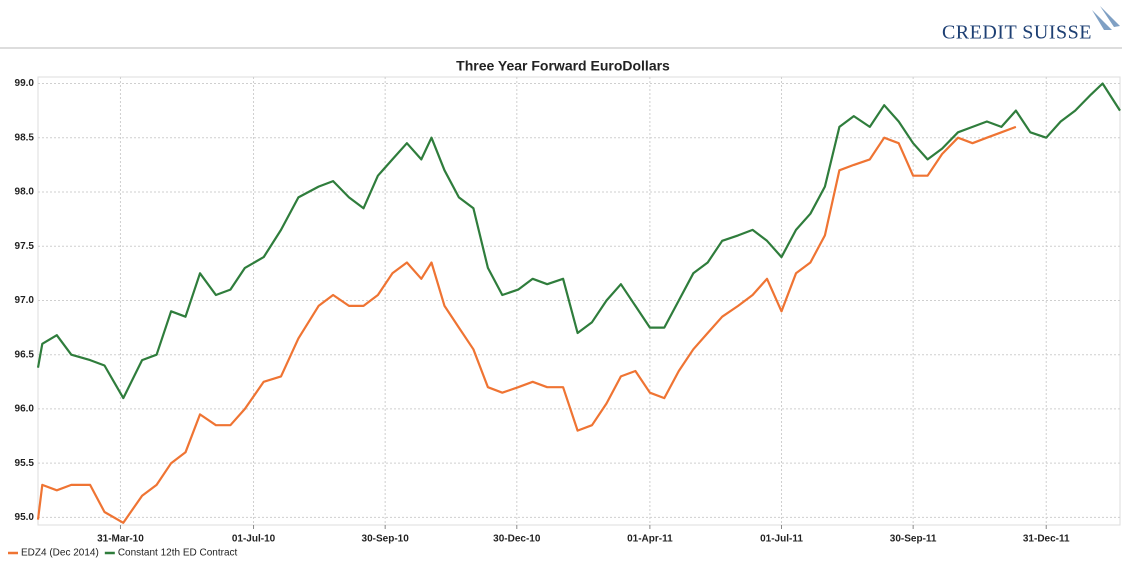 The height and width of the screenshot is (561, 1122). Describe the element at coordinates (25, 137) in the screenshot. I see `y-tick-label: 98.5` at that location.